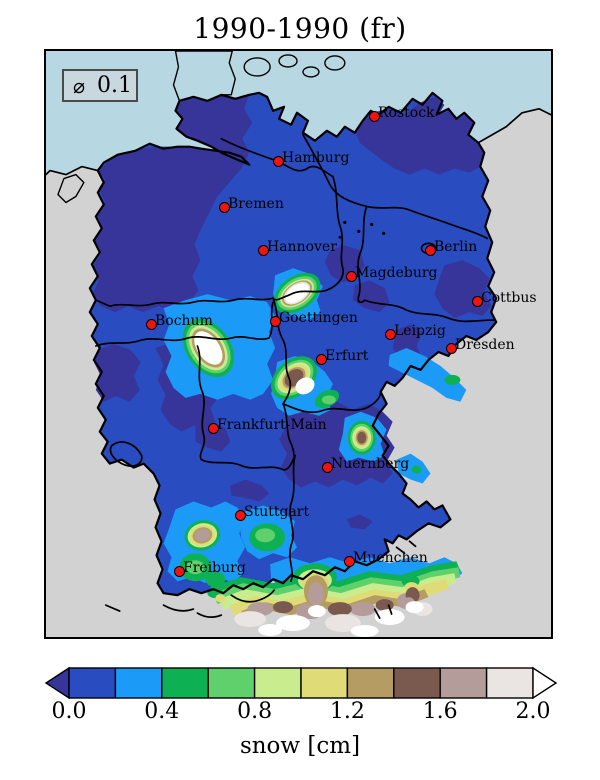 This screenshot has width=600, height=780. I want to click on city-label: Muenchen, so click(390, 558).